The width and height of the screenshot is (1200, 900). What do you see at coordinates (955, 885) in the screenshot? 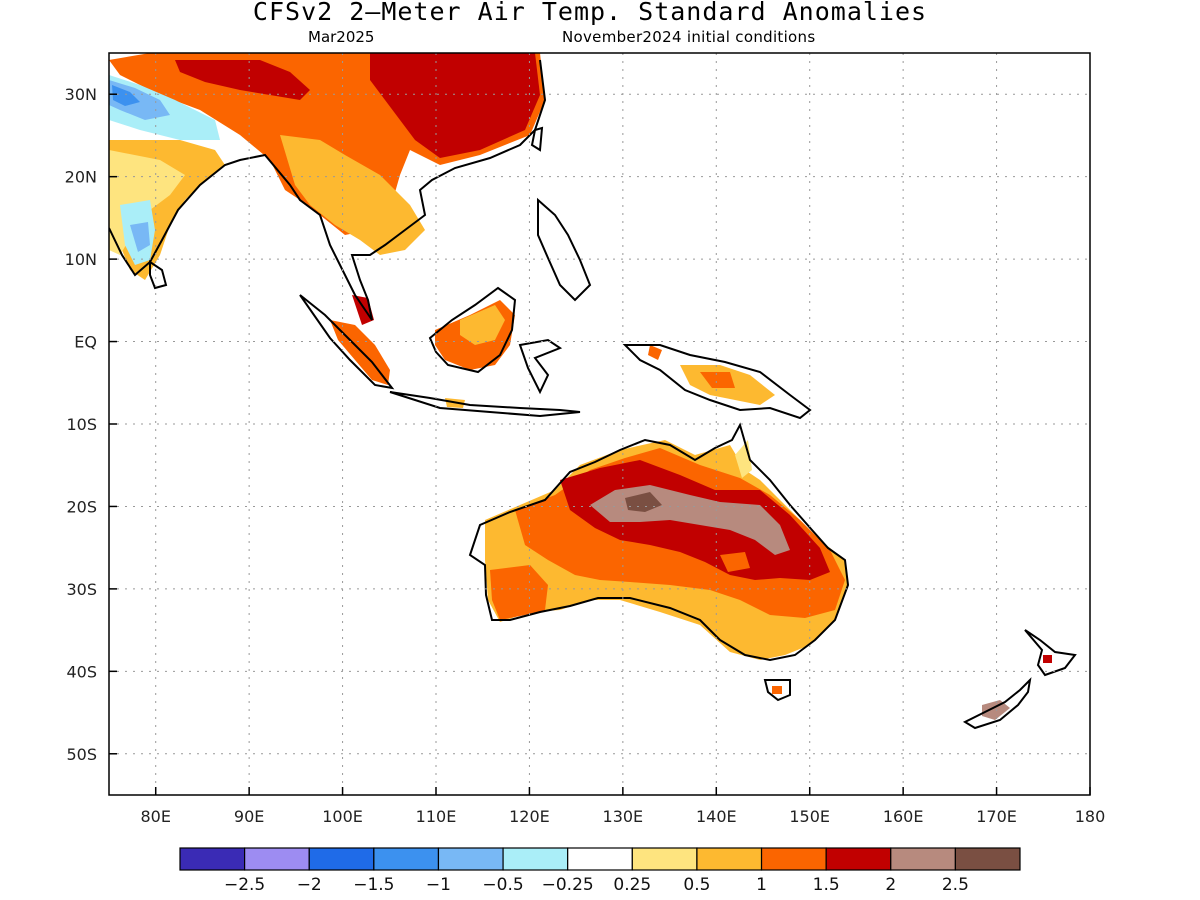
I see `colorbar-label: 2.5` at bounding box center [955, 885].